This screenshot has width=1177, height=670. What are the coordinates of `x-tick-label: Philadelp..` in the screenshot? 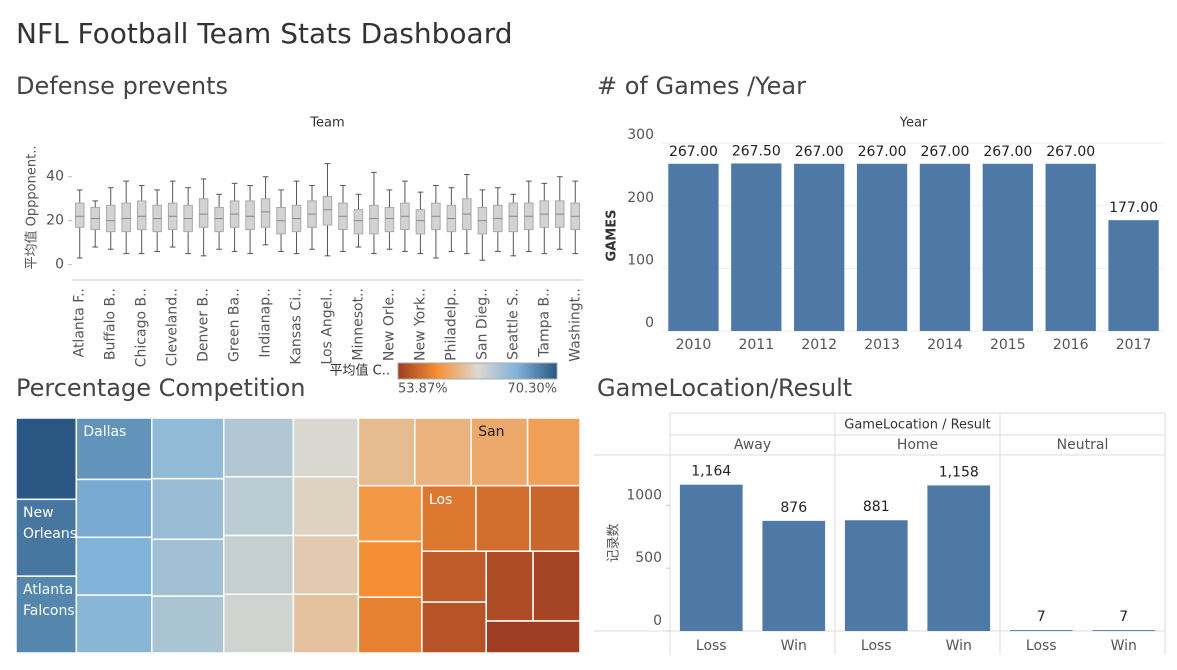 It's located at (451, 324).